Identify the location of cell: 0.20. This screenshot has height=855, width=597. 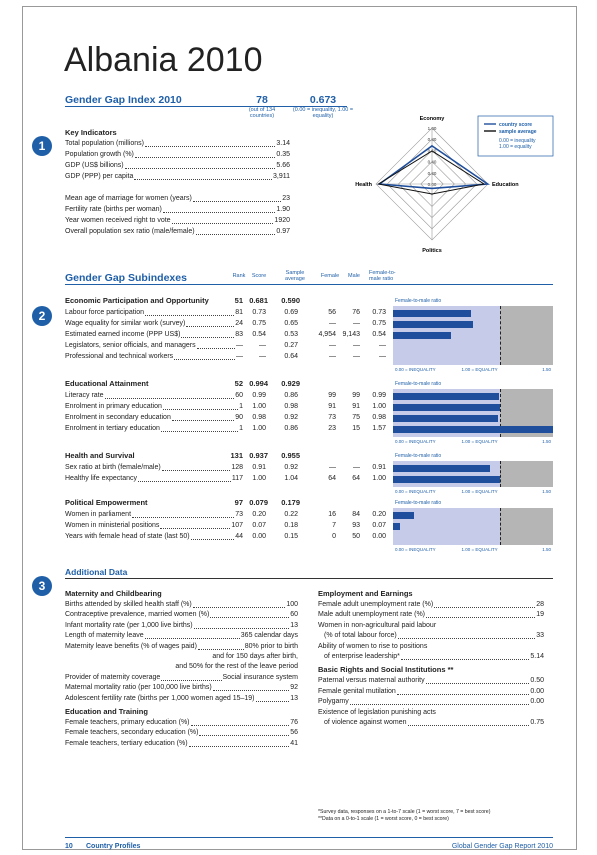
(379, 514).